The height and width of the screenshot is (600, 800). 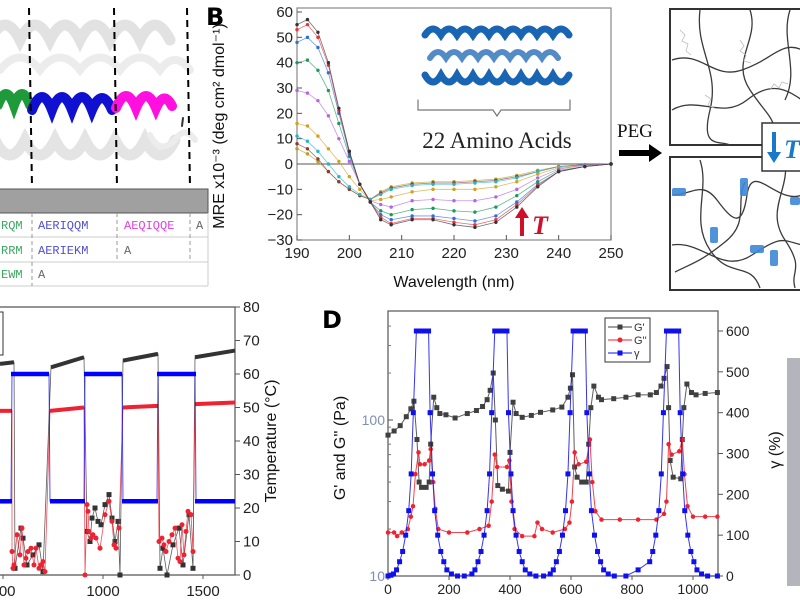 What do you see at coordinates (17, 104) in the screenshot?
I see `green-helix` at bounding box center [17, 104].